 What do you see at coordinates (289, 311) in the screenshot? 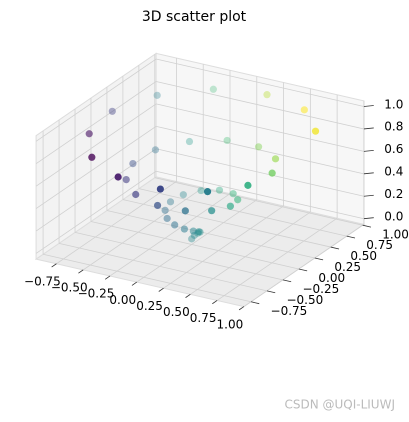
I see `y-tick-label: −0.75` at bounding box center [289, 311].